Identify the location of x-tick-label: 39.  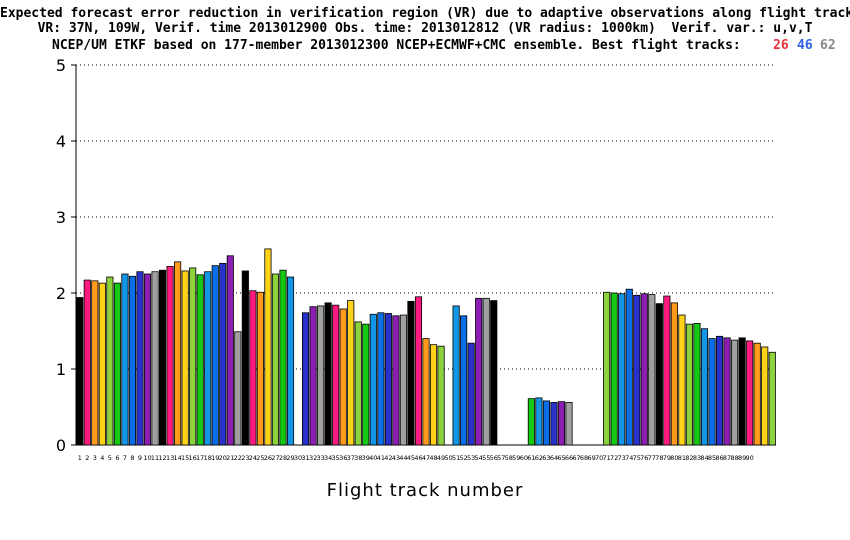
(366, 458).